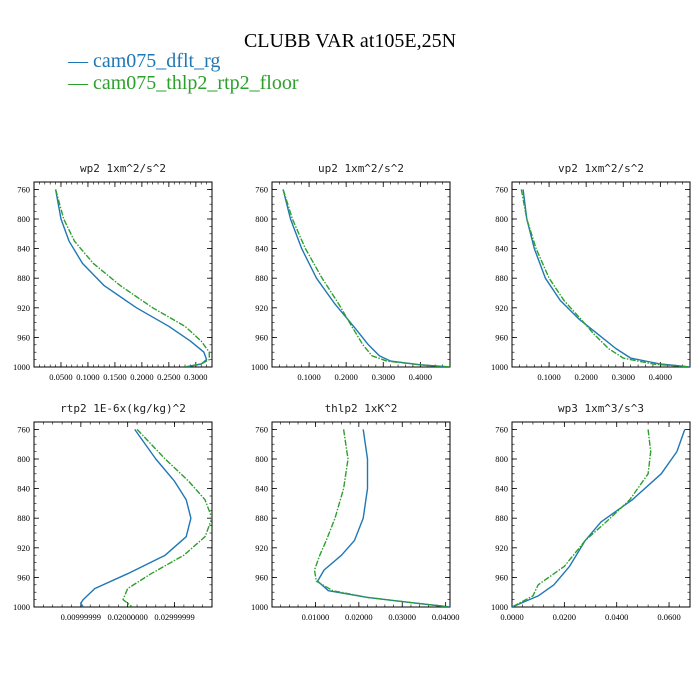  I want to click on legend-entry-dflt: — cam075_dflt_rg, so click(144, 61).